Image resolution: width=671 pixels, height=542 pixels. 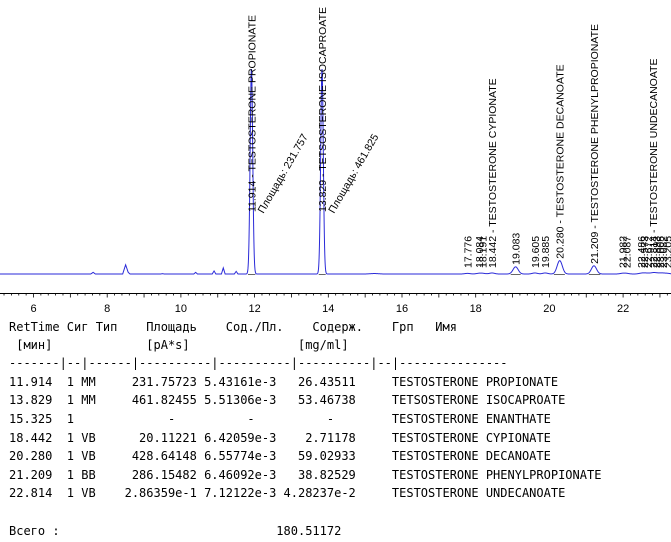 I want to click on x-axis-tick-label: 20, so click(x=549, y=309).